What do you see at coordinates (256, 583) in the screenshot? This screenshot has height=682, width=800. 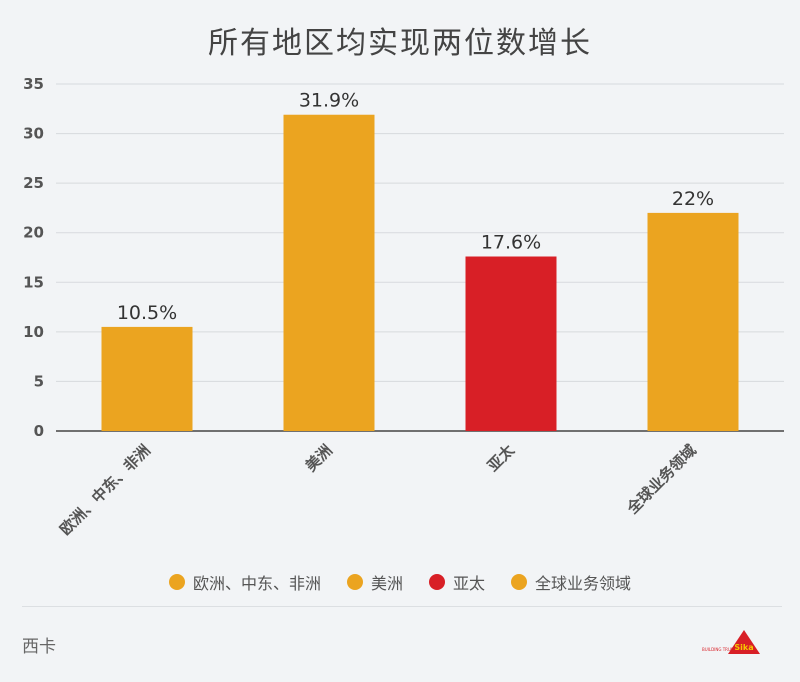 I see `legend-label: 欧洲、中东、非洲` at bounding box center [256, 583].